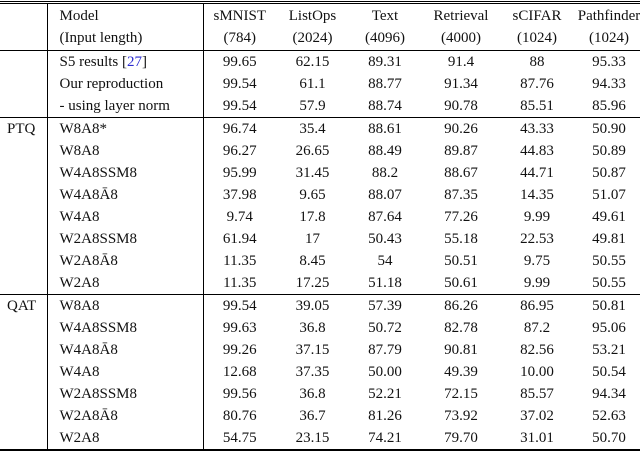 The width and height of the screenshot is (640, 451). I want to click on value-cell: 85.51, so click(537, 106).